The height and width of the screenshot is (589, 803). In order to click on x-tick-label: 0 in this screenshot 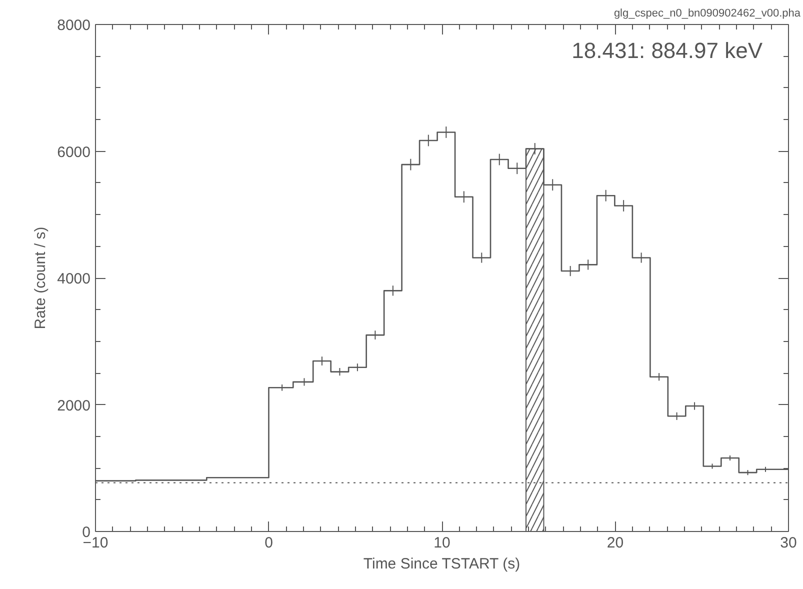, I will do `click(268, 543)`.